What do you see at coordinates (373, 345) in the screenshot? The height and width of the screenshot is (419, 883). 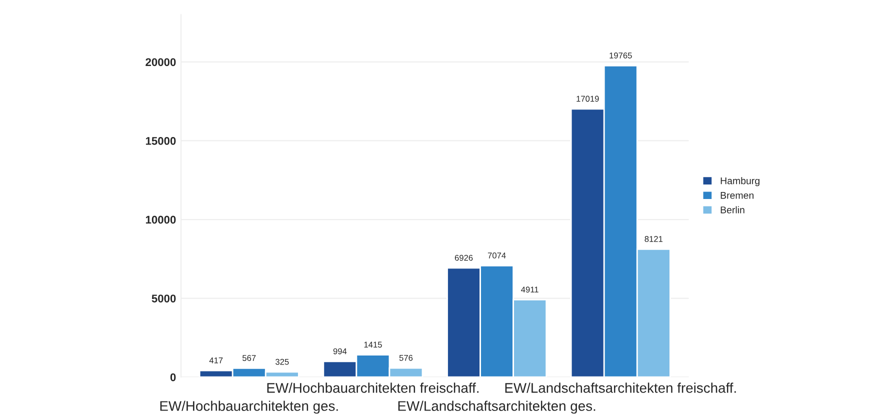 I see `data-label: 1415` at bounding box center [373, 345].